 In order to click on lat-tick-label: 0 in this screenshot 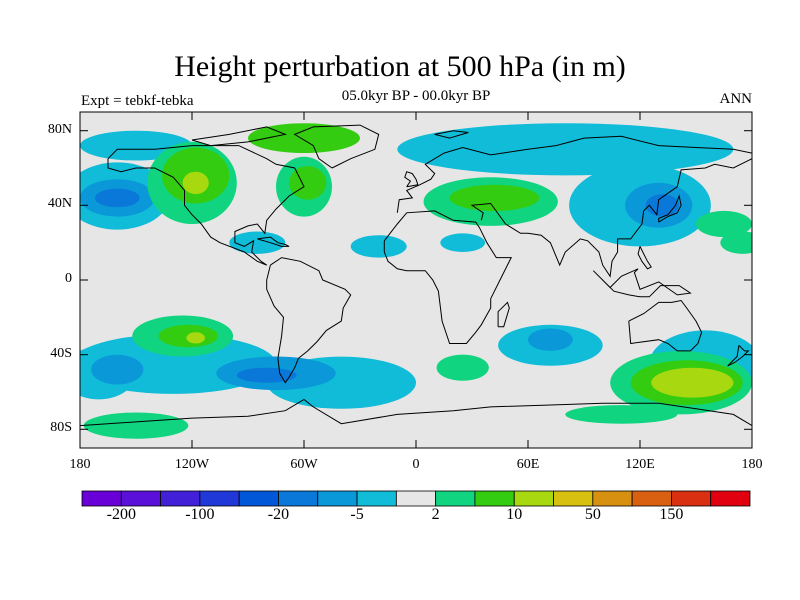, I will do `click(68, 278)`.